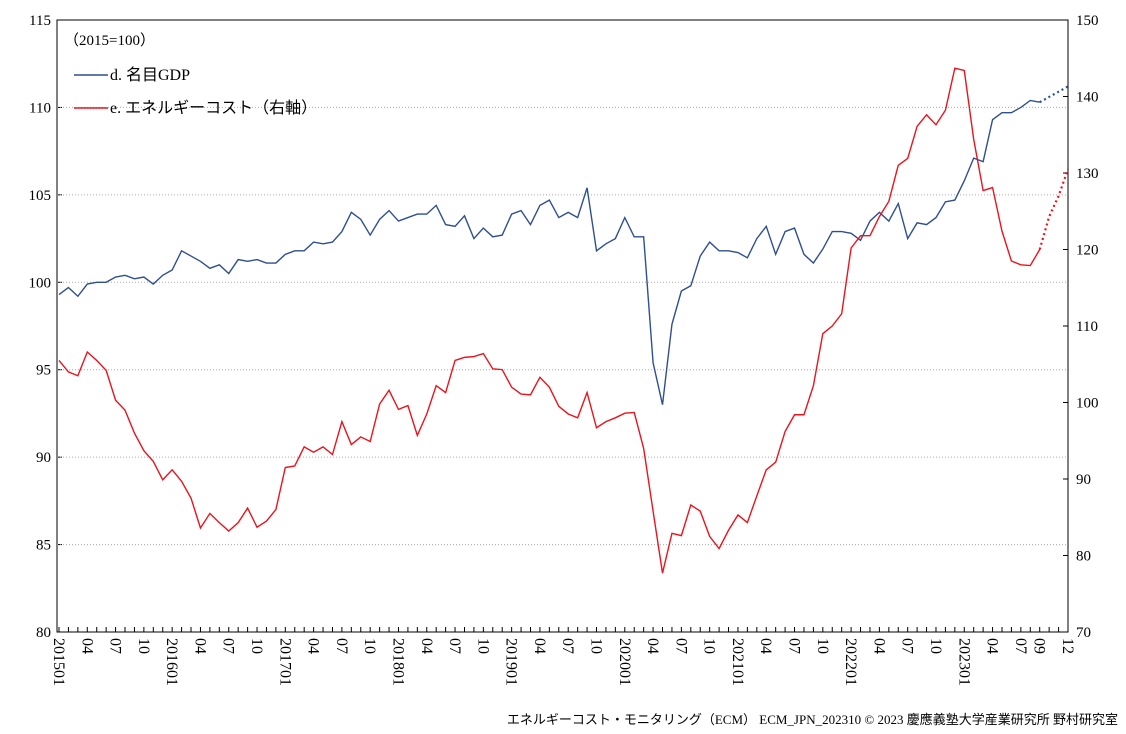 The image size is (1126, 734). What do you see at coordinates (1087, 174) in the screenshot?
I see `y2-tick-label: 130` at bounding box center [1087, 174].